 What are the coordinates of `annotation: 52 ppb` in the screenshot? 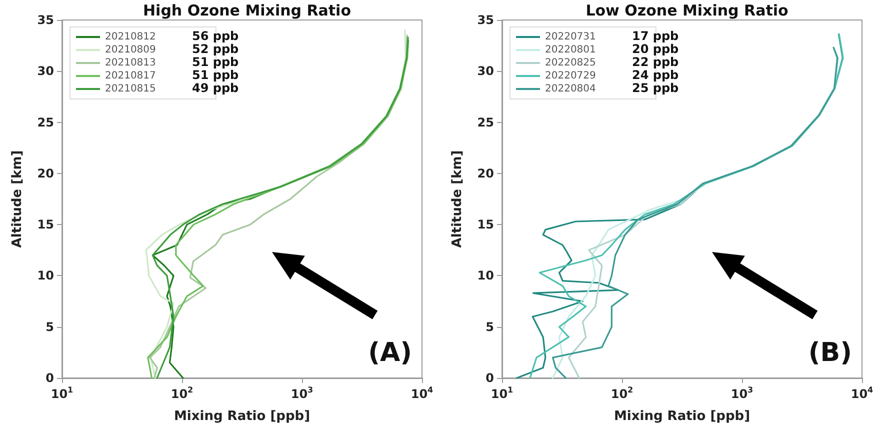 It's located at (216, 49).